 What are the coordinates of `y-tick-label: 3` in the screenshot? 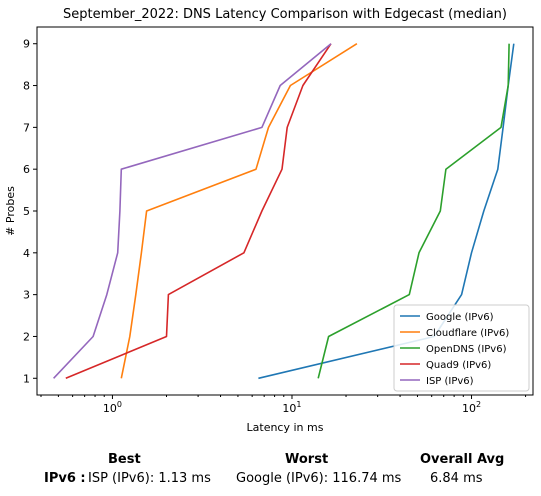 It's located at (26, 295).